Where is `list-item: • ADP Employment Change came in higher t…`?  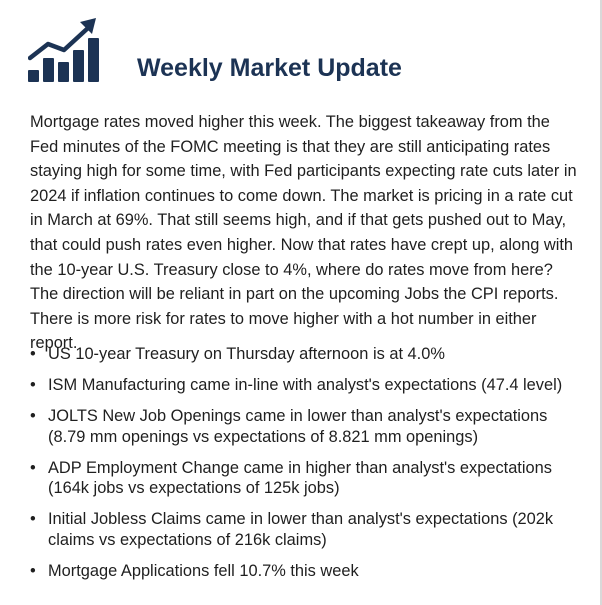
list-item: • ADP Employment Change came in higher t… is located at coordinates (306, 478).